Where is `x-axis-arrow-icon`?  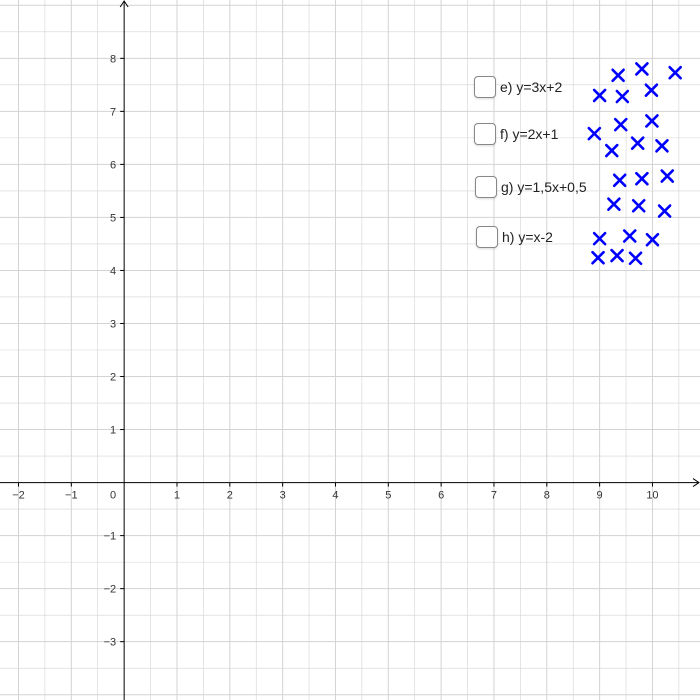 x-axis-arrow-icon is located at coordinates (696, 482).